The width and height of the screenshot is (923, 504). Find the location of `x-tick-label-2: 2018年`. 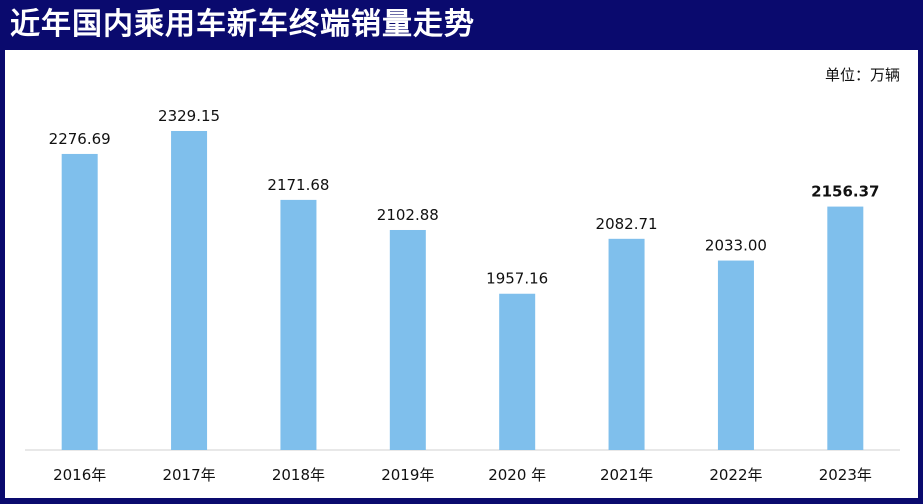

x-tick-label-2: 2018年 is located at coordinates (298, 475).